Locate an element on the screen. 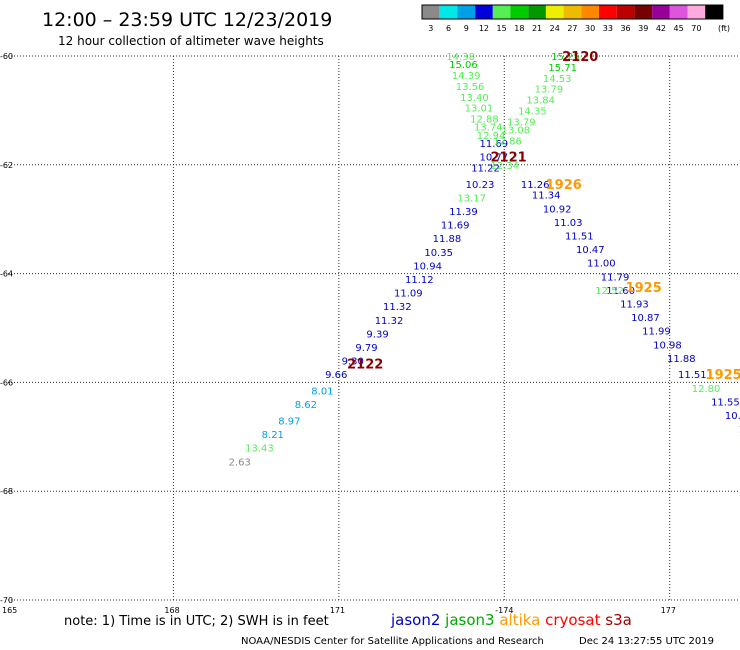 This screenshot has width=740, height=650. pass-time-label: 2120 is located at coordinates (580, 57).